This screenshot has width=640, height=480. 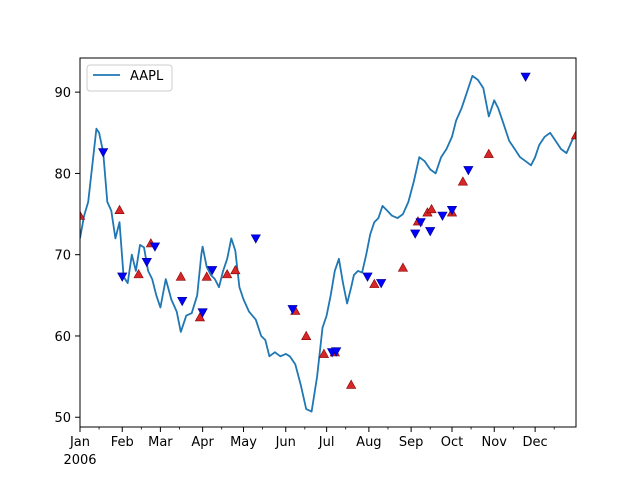 I want to click on x-tick-label: Aug, so click(x=368, y=442).